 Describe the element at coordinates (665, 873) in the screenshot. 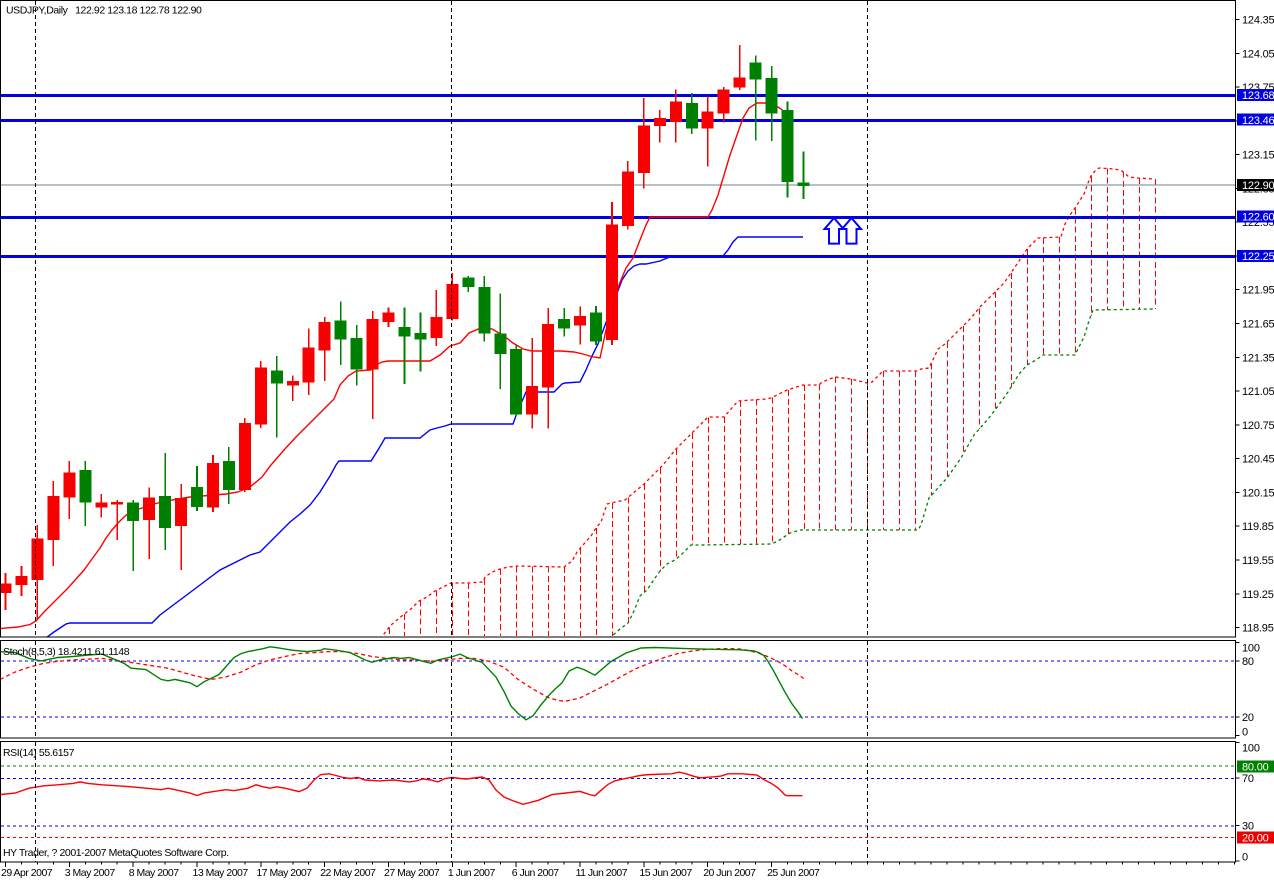

I see `svg-text: 15 Jun 2007` at that location.